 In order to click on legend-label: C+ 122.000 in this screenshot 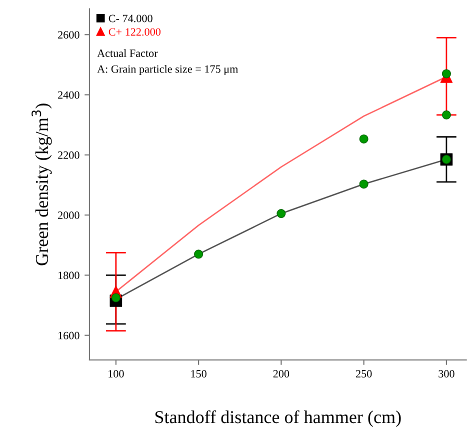, I will do `click(134, 32)`.